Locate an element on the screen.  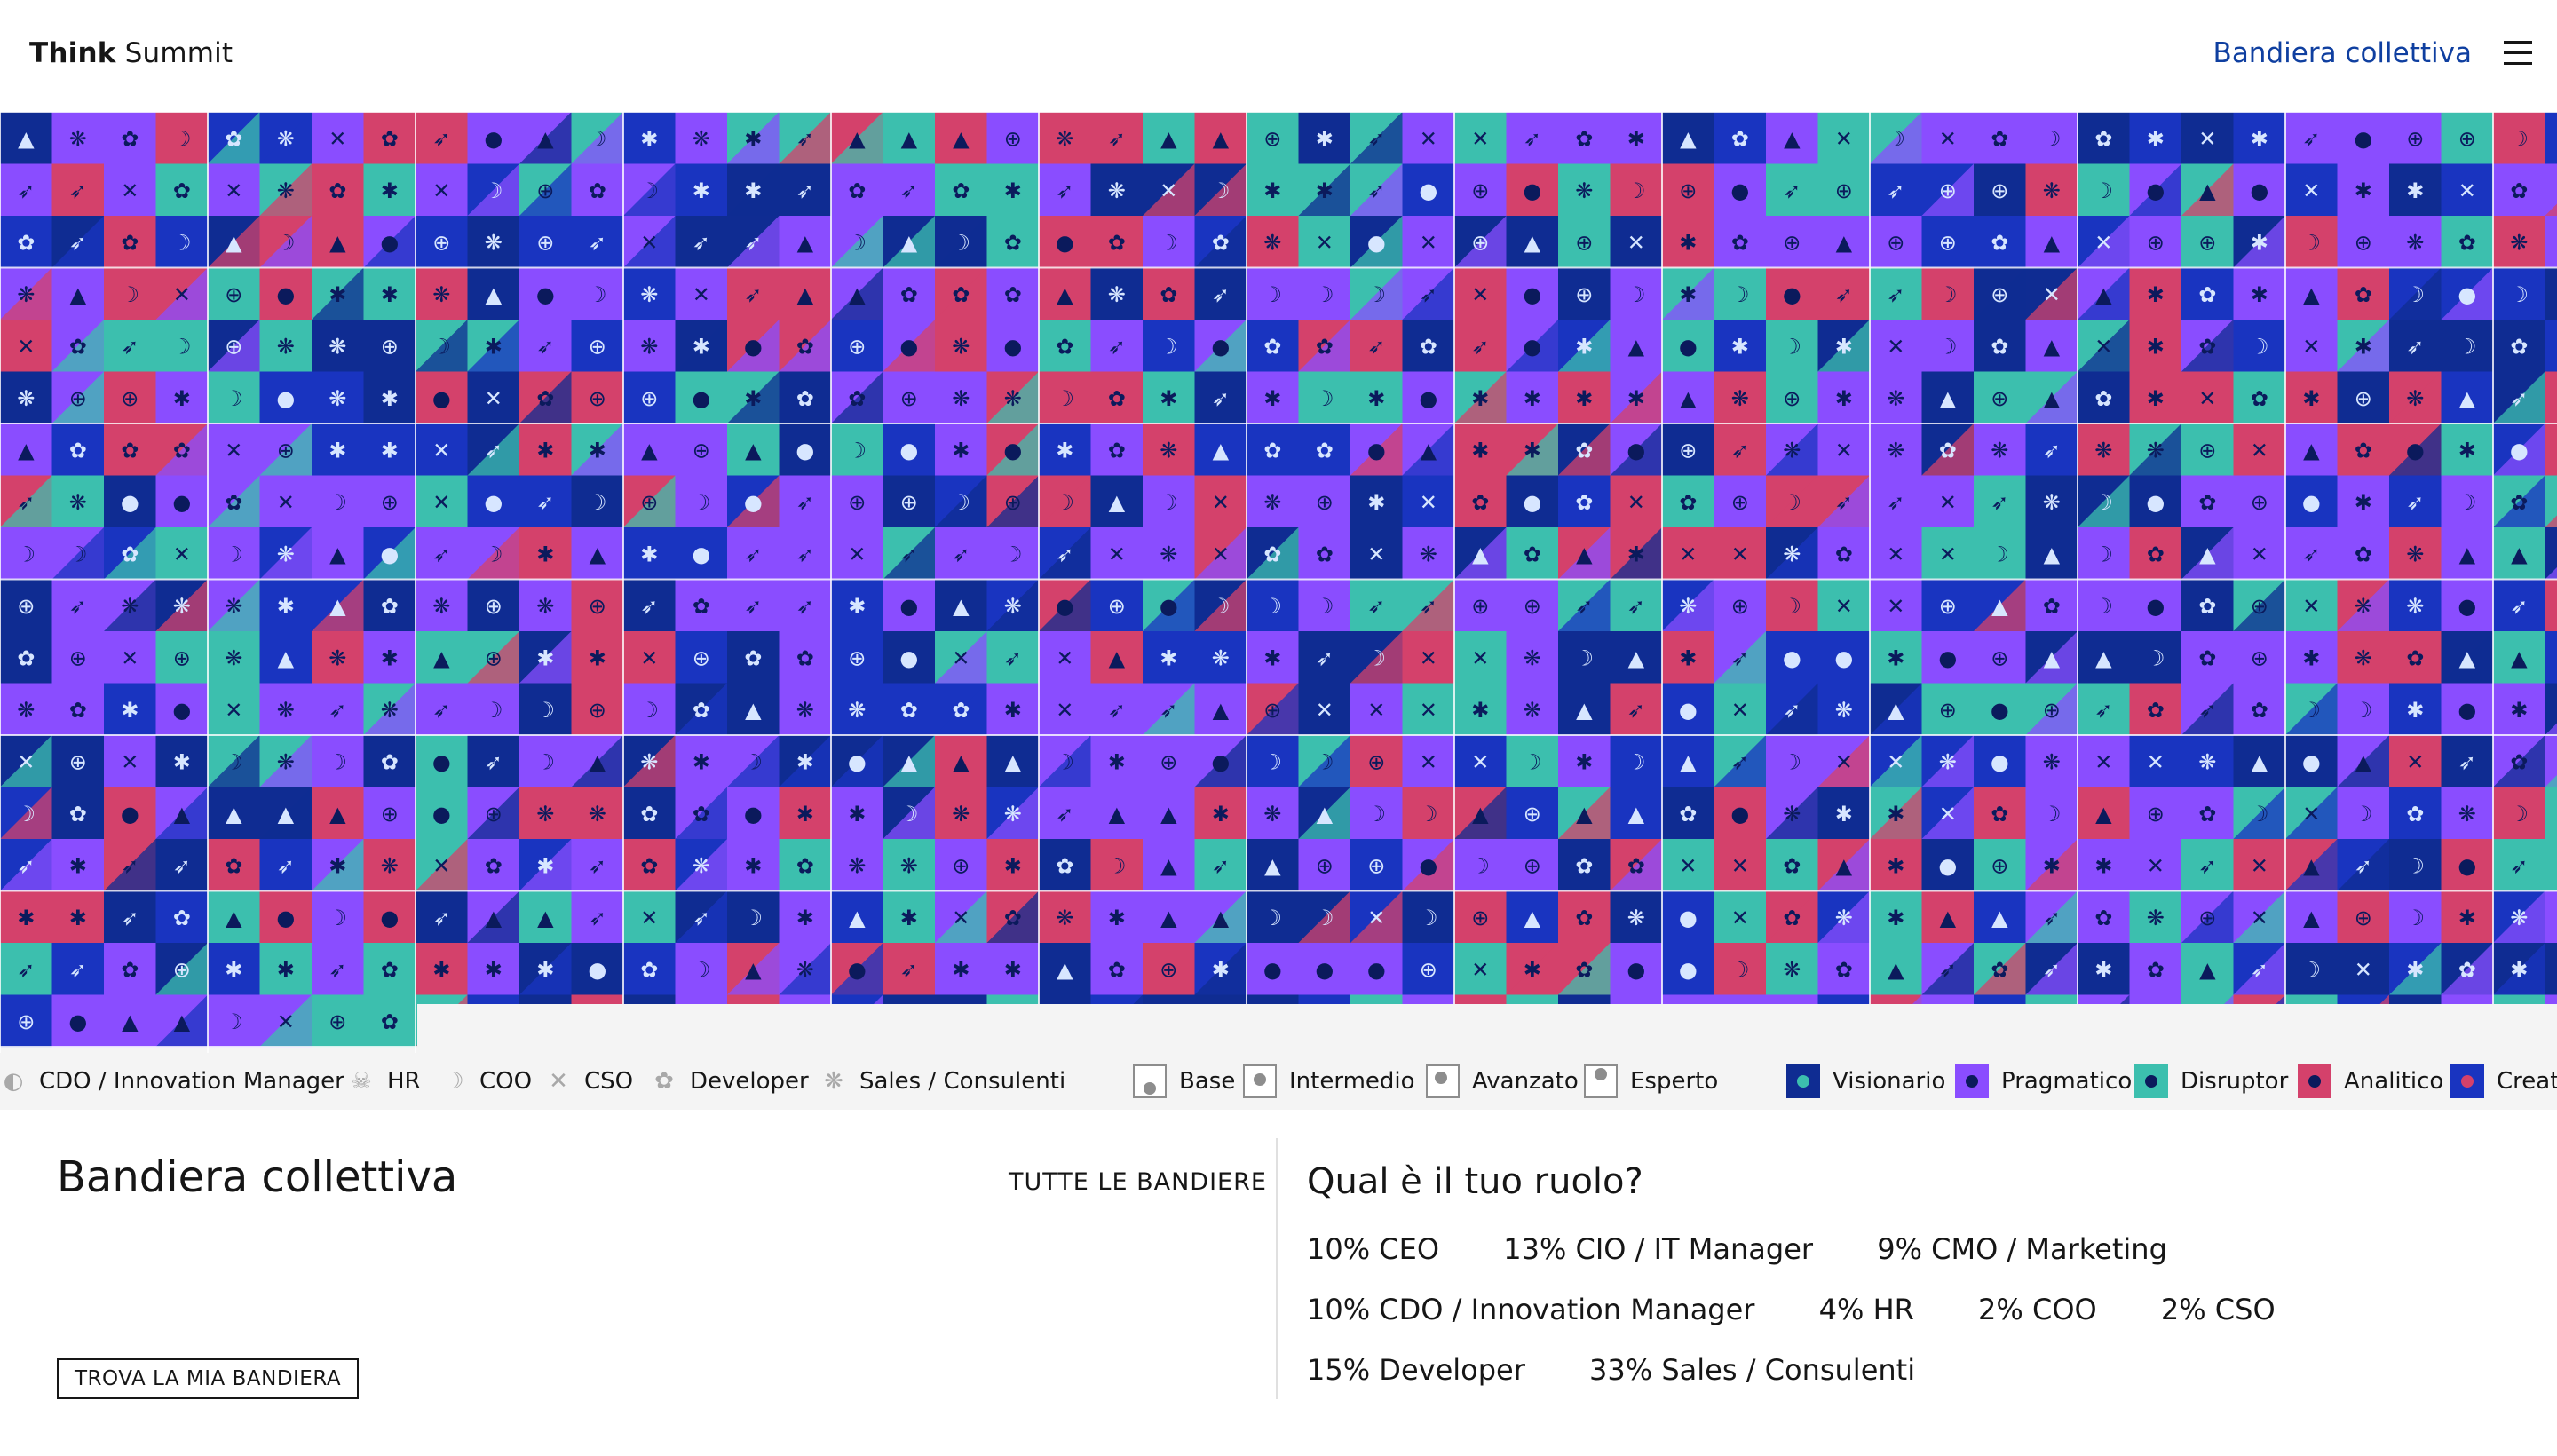
legend-label: Avanzato is located at coordinates (1525, 1081).